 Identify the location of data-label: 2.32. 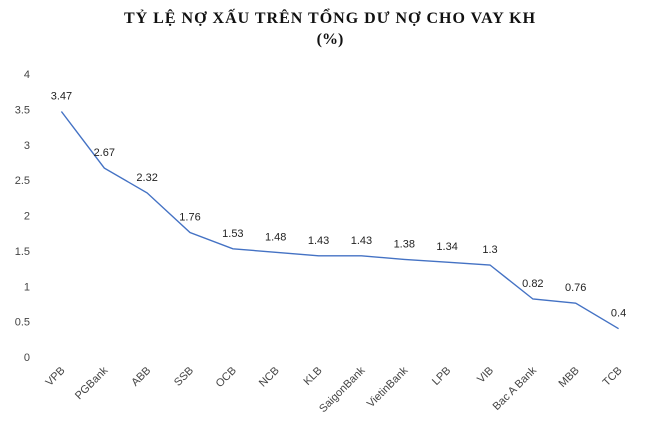
(146, 178).